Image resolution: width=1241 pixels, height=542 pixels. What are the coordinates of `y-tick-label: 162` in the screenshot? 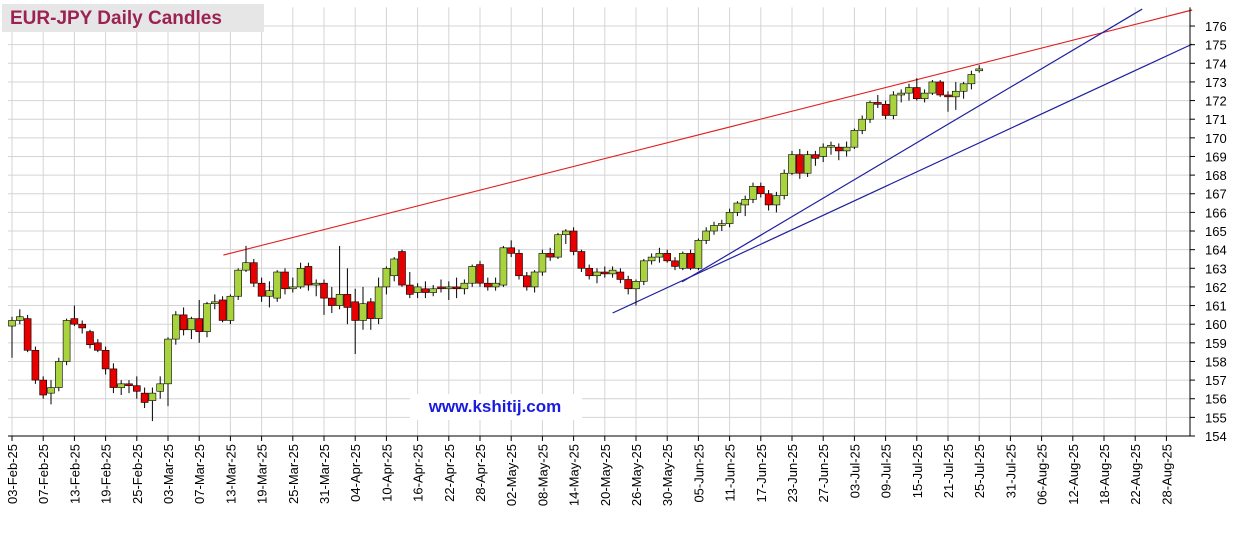 It's located at (1216, 287).